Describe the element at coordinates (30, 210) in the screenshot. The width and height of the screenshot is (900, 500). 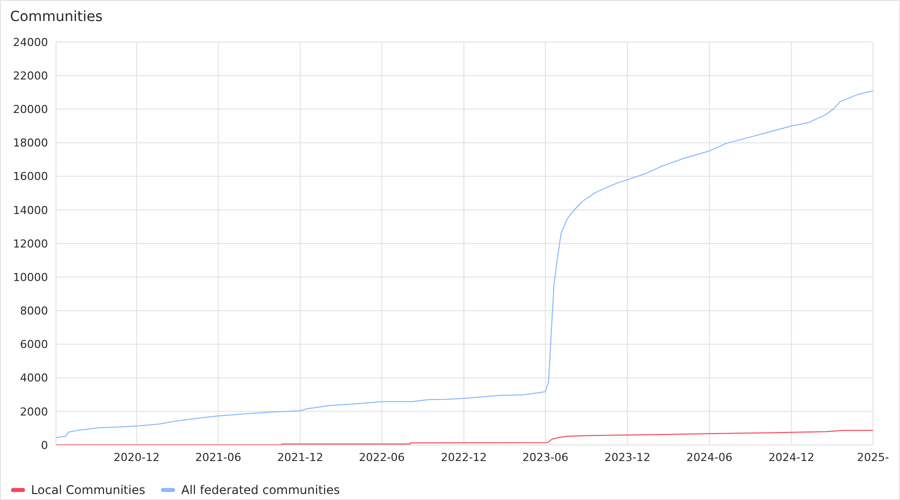
I see `y-tick-label: 14000` at that location.